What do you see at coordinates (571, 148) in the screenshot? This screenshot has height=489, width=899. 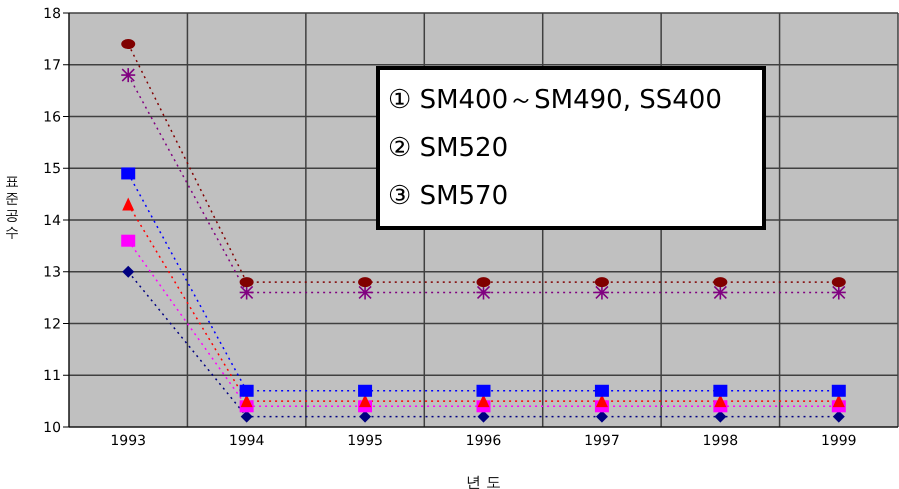 I see `note-box: ① SM400～SM490, SS400 ② SM520 ③ SM570` at bounding box center [571, 148].